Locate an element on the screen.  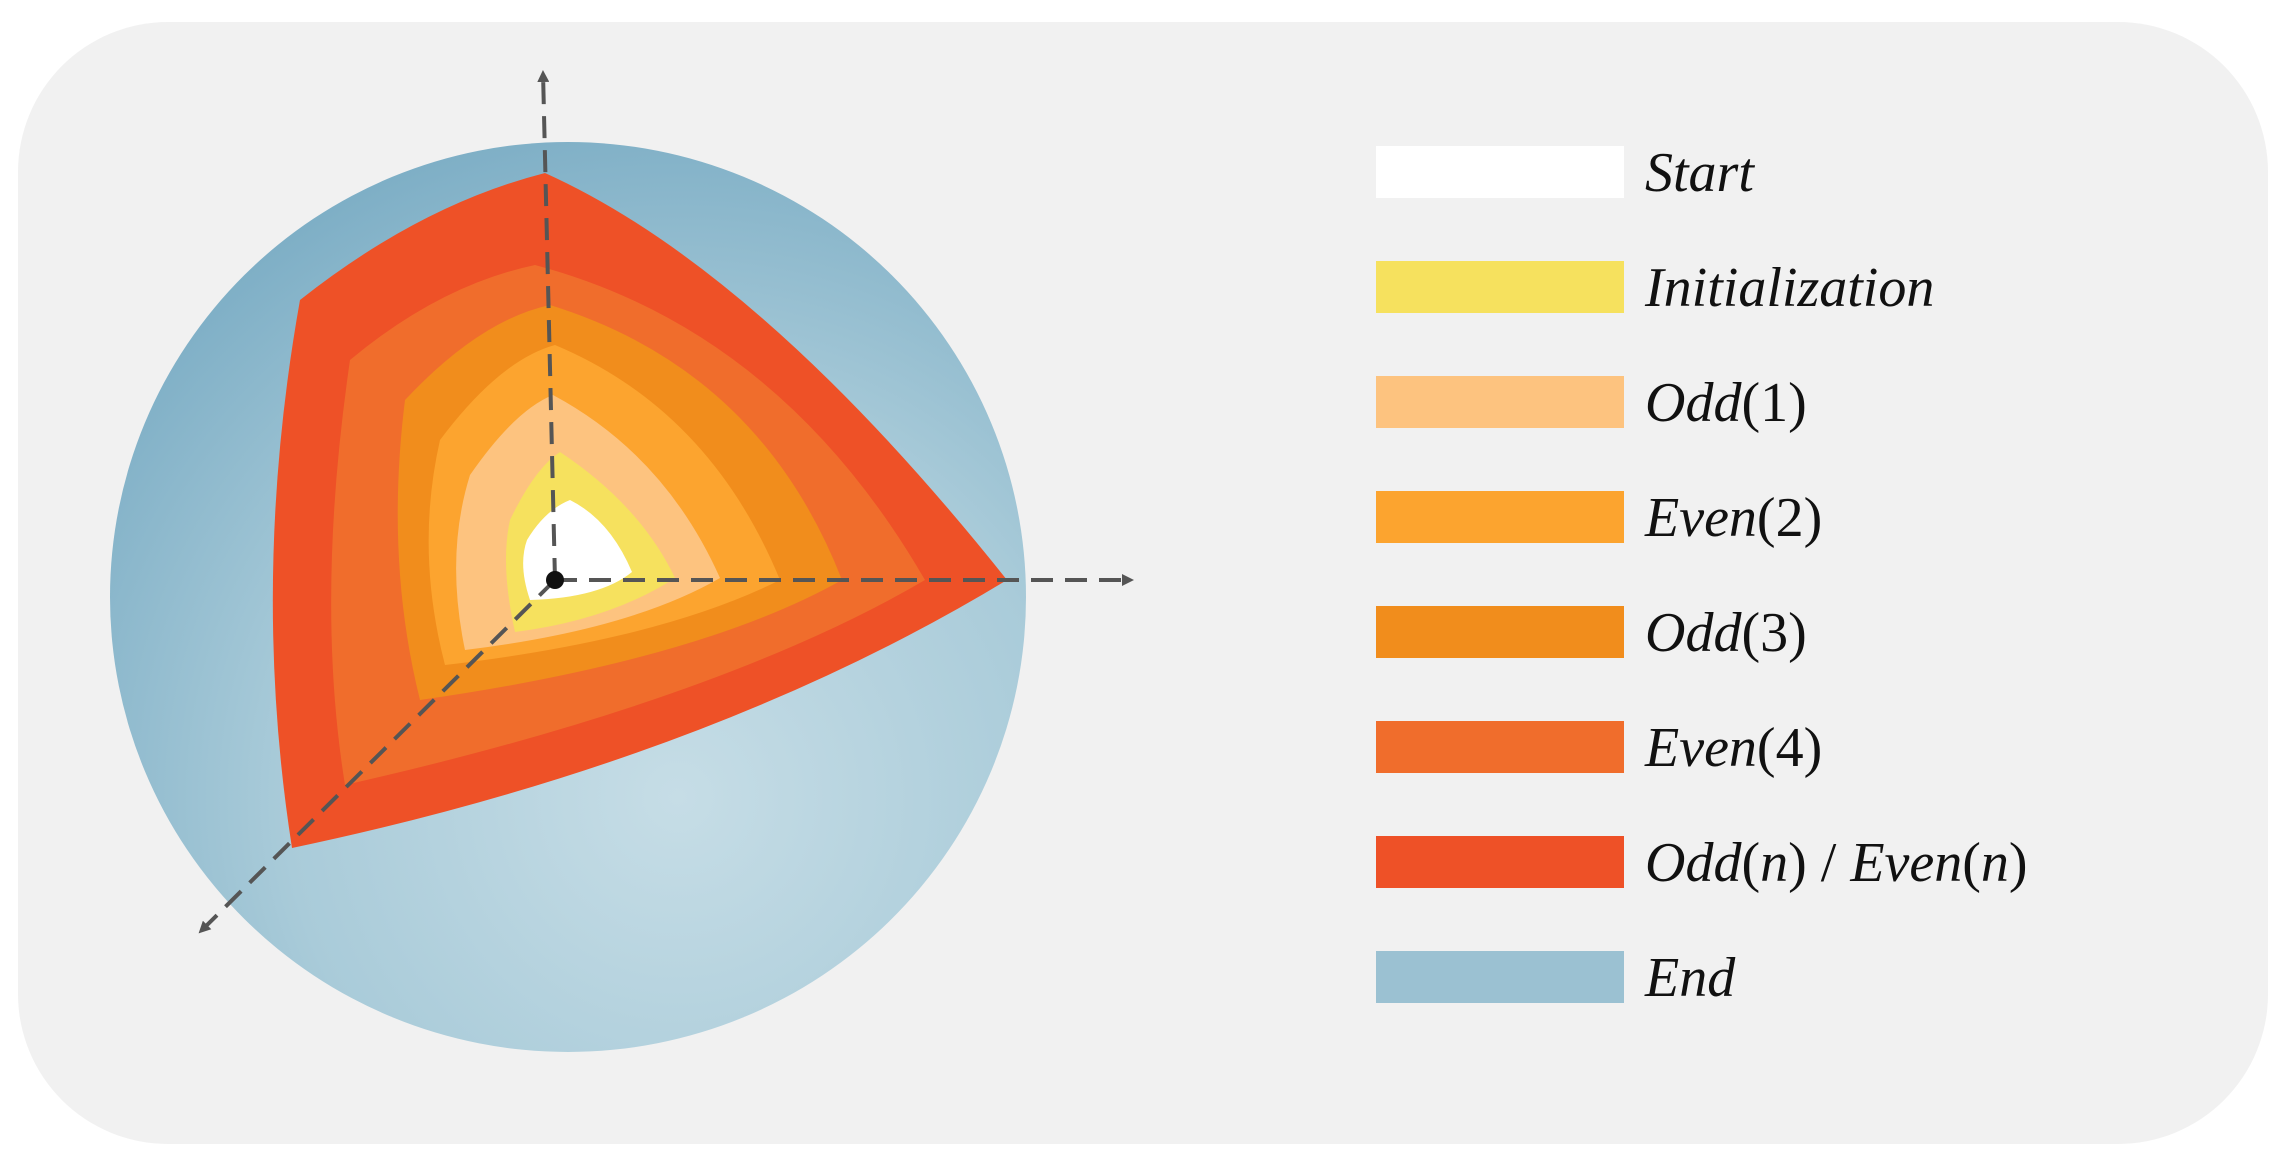
legend-label-part: ) / is located at coordinates (1819, 863).